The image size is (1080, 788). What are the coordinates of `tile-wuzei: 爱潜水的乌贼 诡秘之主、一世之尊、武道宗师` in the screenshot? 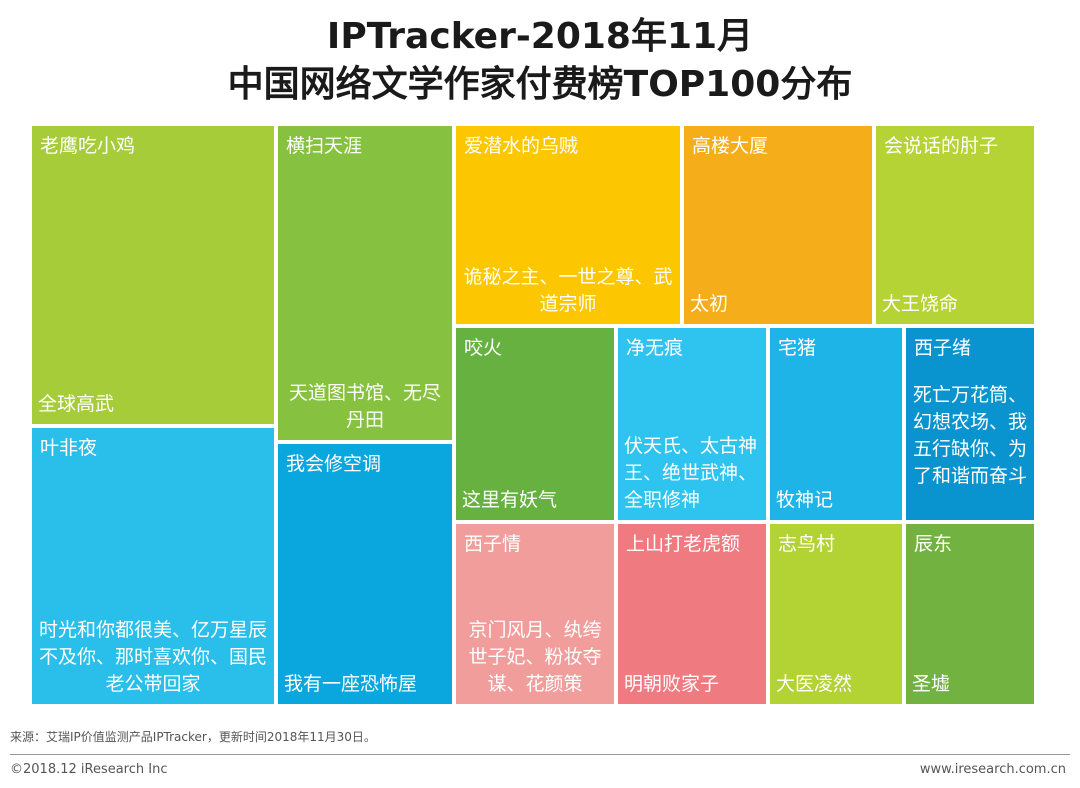 It's located at (568, 225).